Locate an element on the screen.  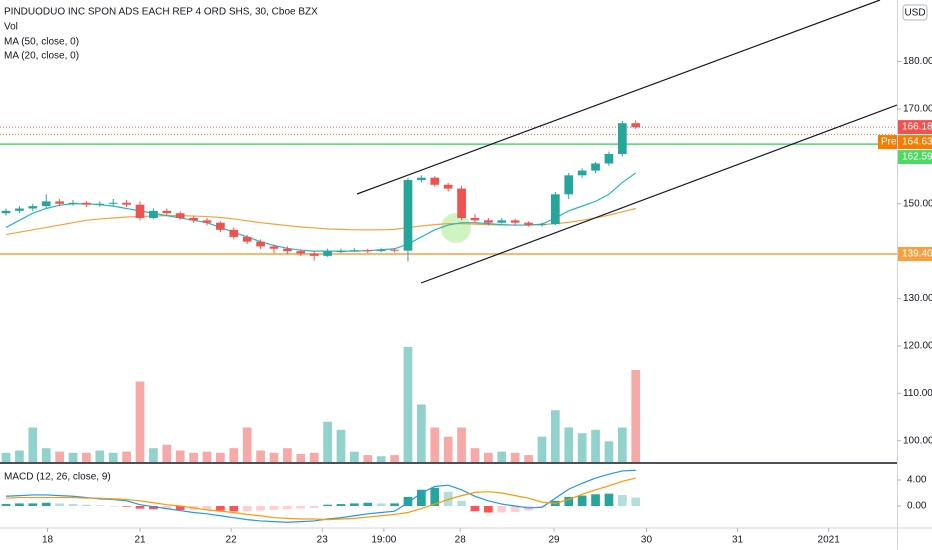
macd-line is located at coordinates (321, 499).